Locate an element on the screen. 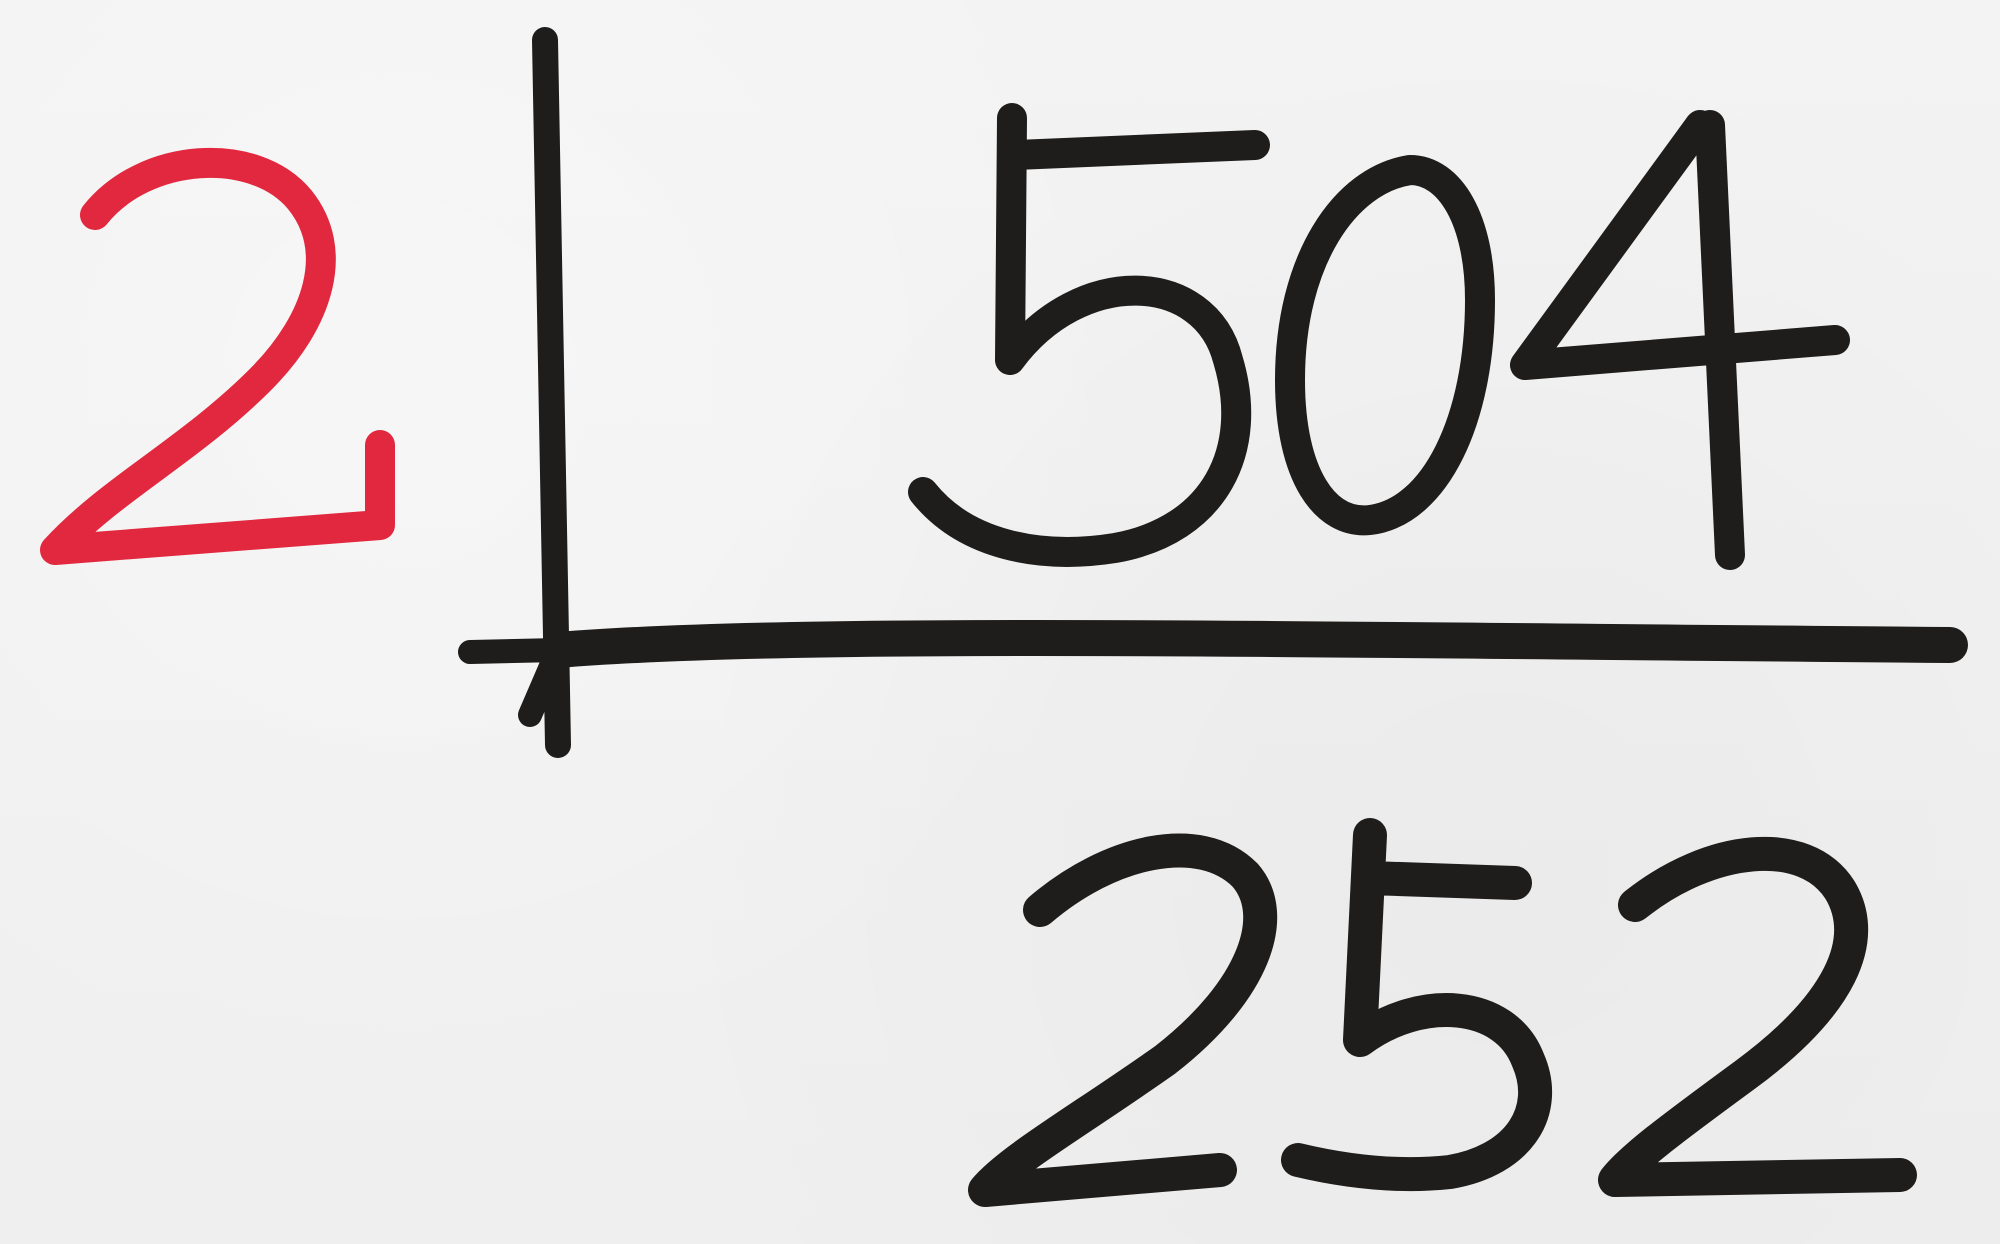 This screenshot has width=2000, height=1244. division-bracket-vertical is located at coordinates (551, 392).